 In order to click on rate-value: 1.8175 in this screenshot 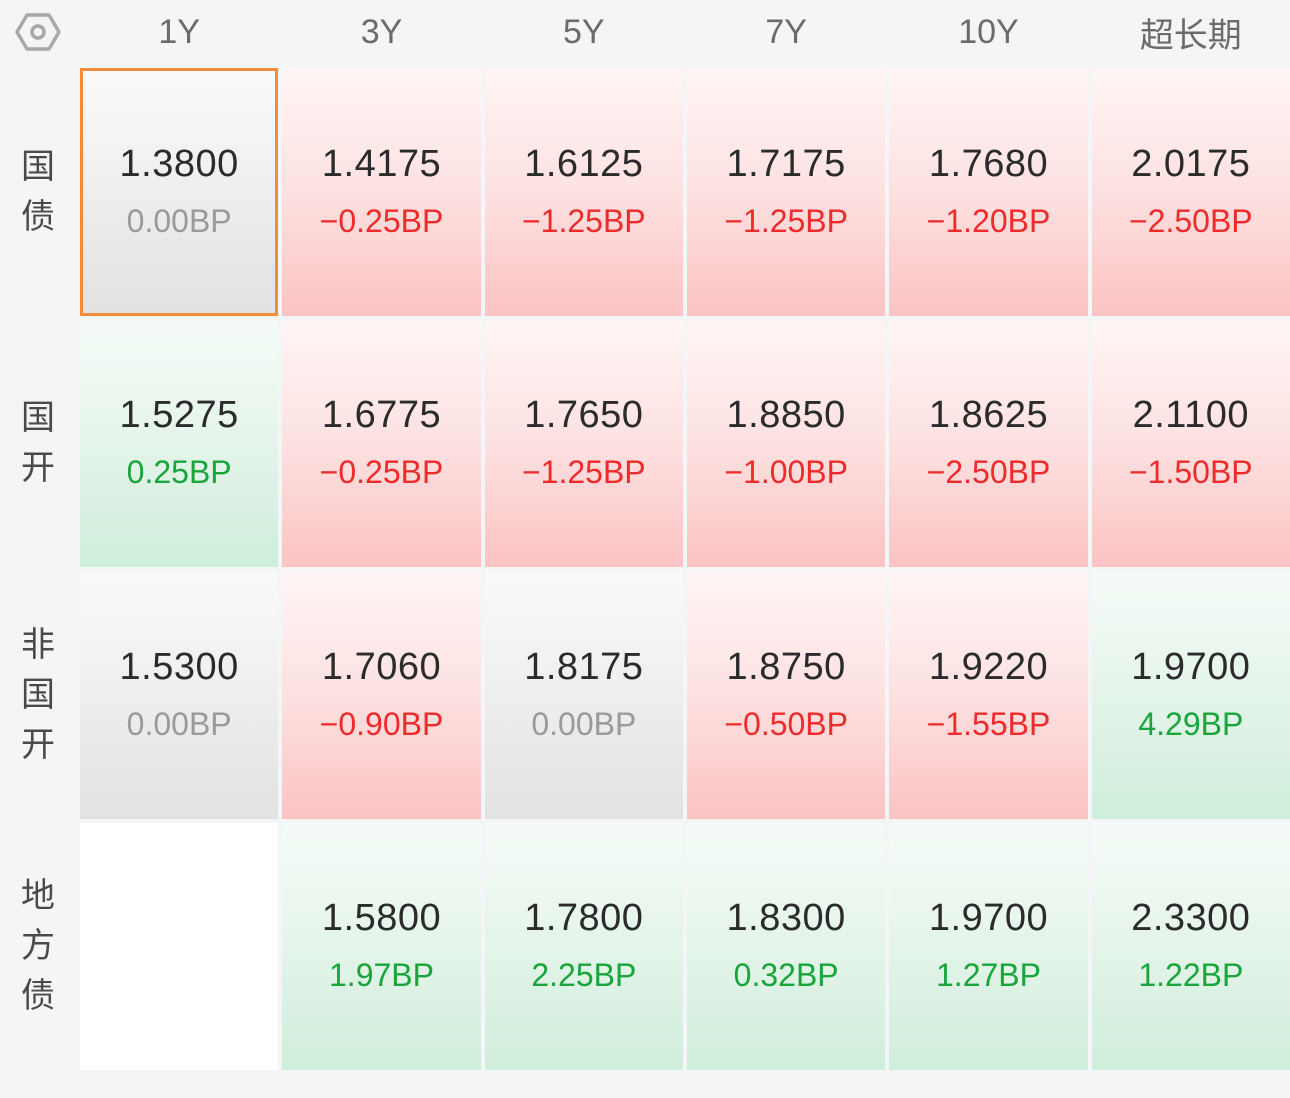, I will do `click(584, 666)`.